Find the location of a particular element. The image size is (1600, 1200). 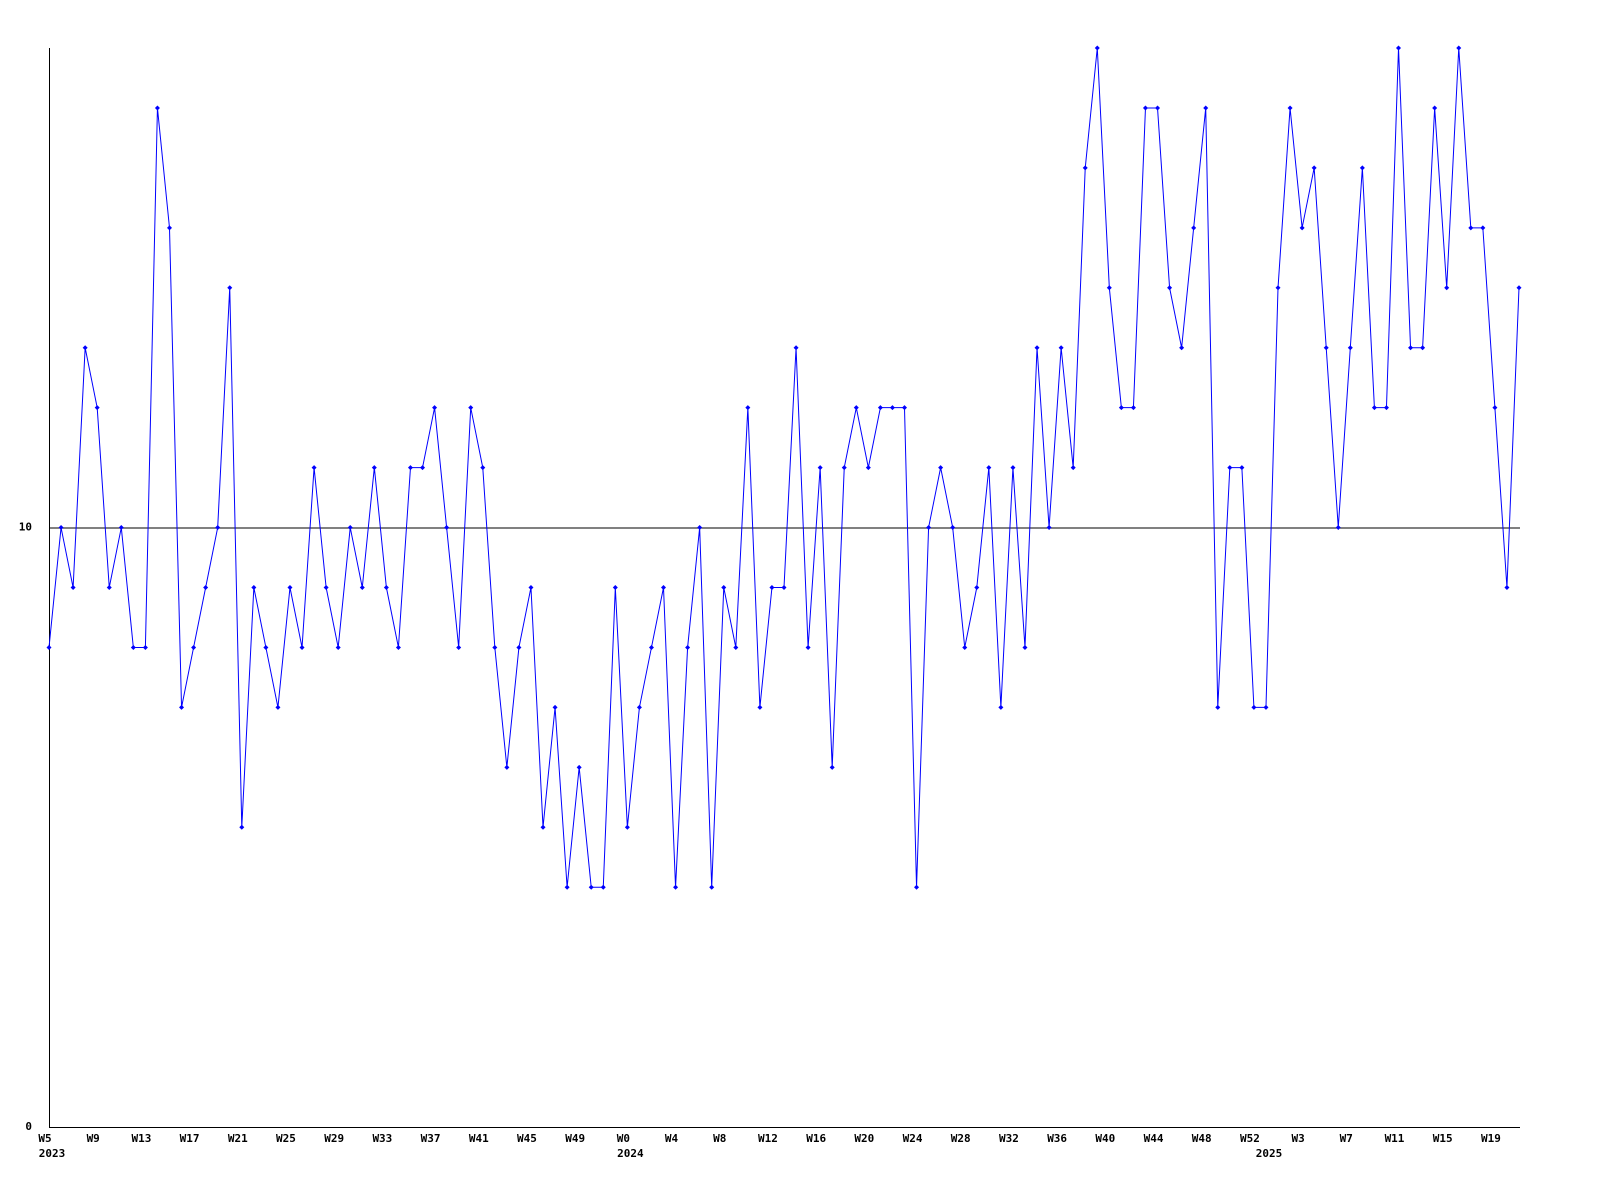

y-tick-label: 10 is located at coordinates (25, 527).